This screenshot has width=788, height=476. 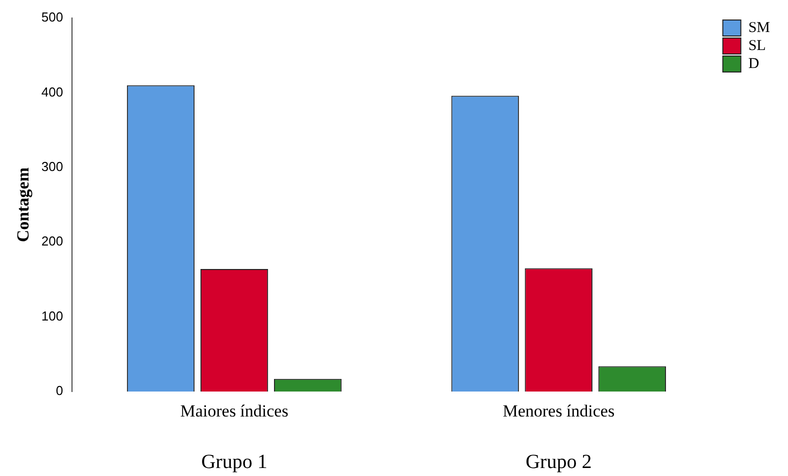 I want to click on y-tick-label: 100, so click(x=52, y=316).